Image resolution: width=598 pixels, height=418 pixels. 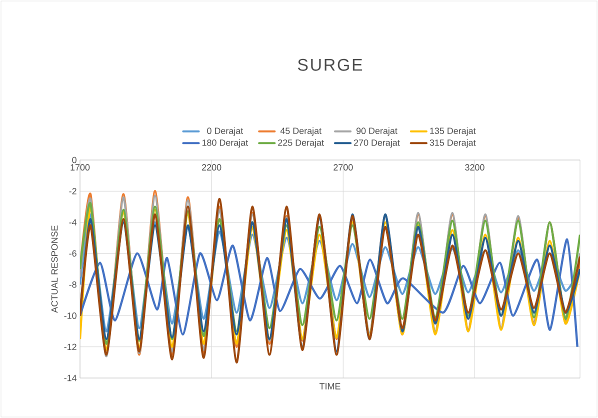 What do you see at coordinates (212, 167) in the screenshot?
I see `x-tick-label: 2200` at bounding box center [212, 167].